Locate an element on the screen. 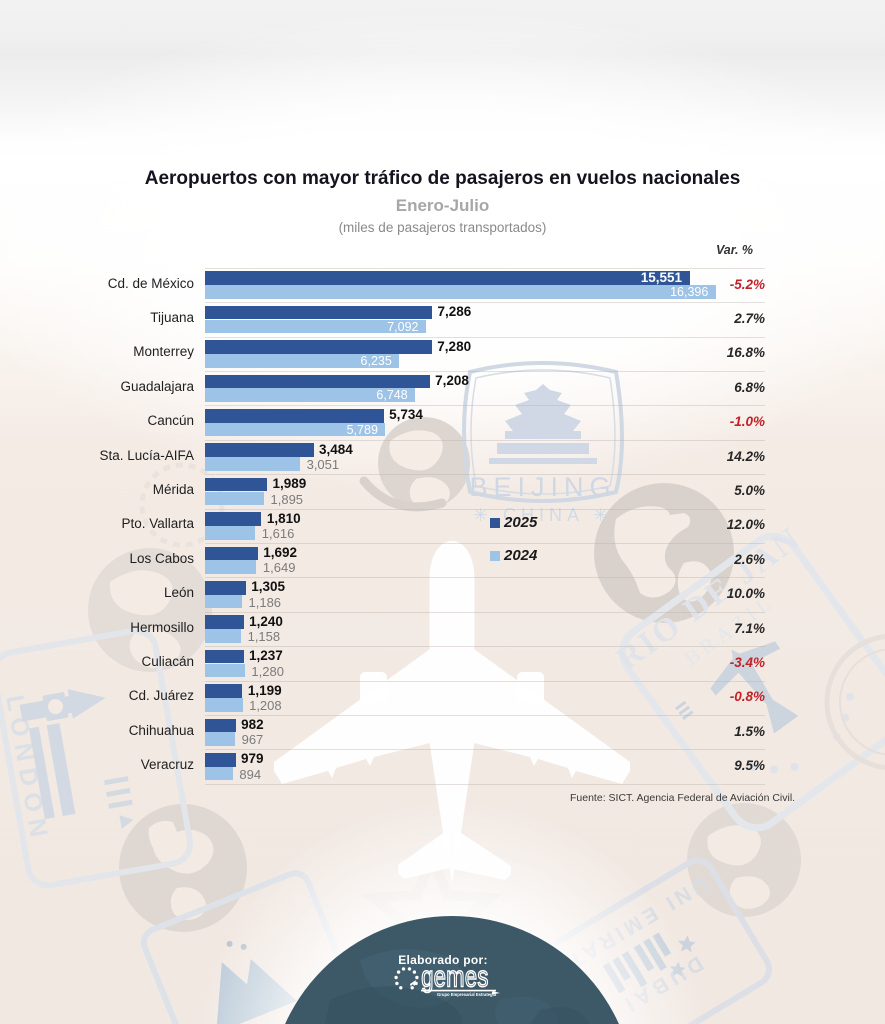  svg-text: Grupo Empresarial Estrategia is located at coordinates (467, 994).